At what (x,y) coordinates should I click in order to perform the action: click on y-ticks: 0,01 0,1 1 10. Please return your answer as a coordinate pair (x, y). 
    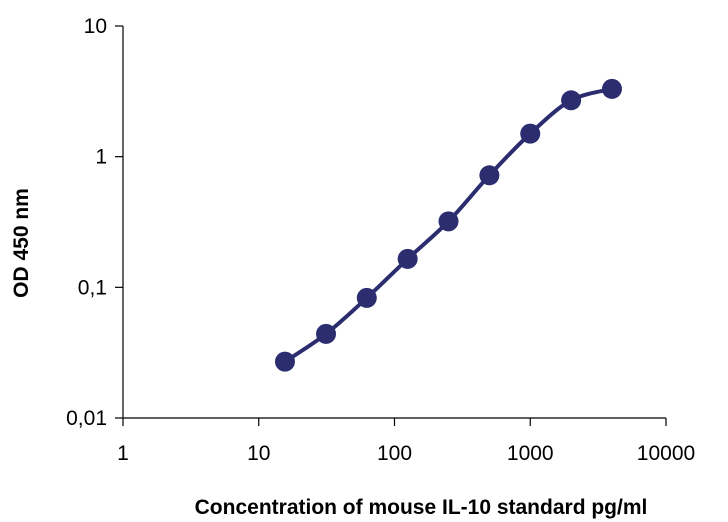
    Looking at the image, I should click on (94, 222).